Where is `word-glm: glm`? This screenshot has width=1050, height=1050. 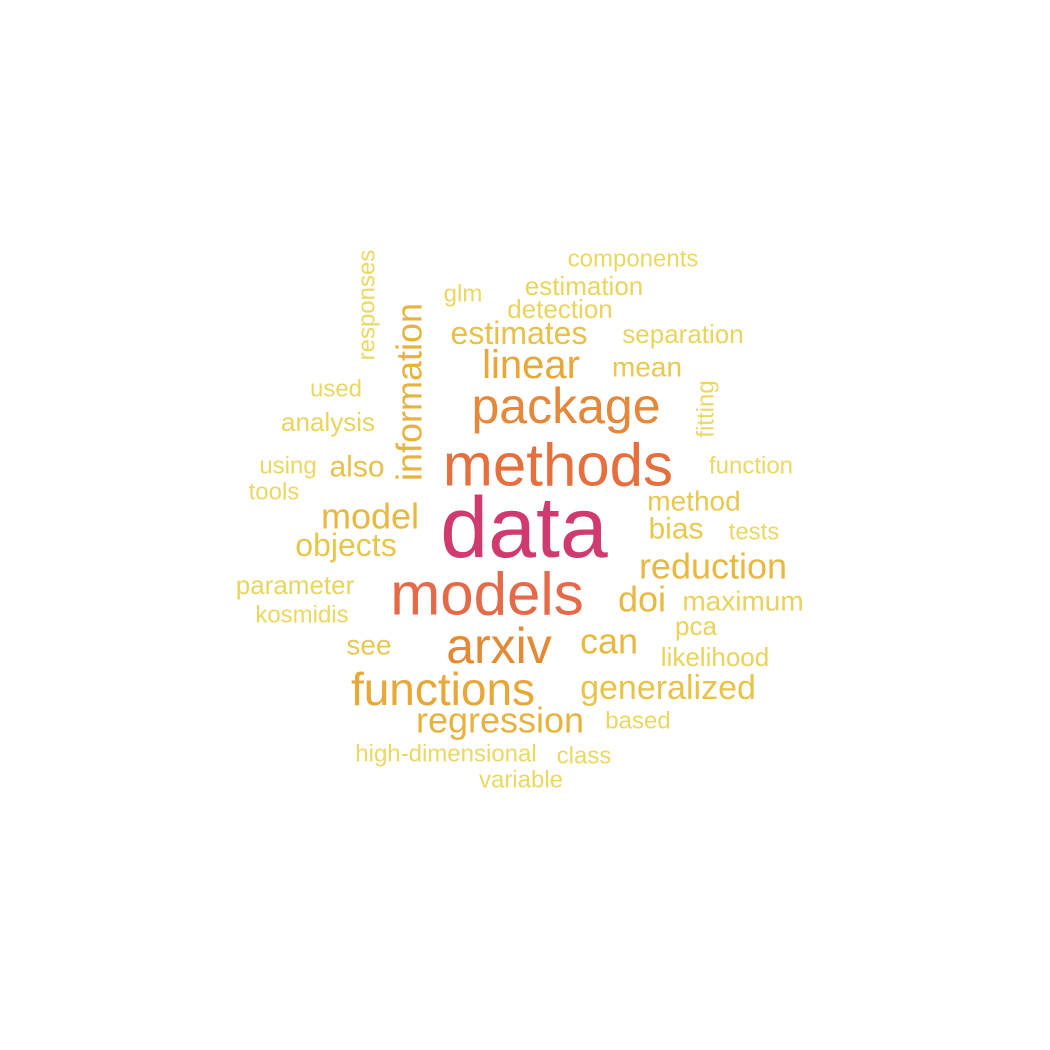 word-glm: glm is located at coordinates (463, 294).